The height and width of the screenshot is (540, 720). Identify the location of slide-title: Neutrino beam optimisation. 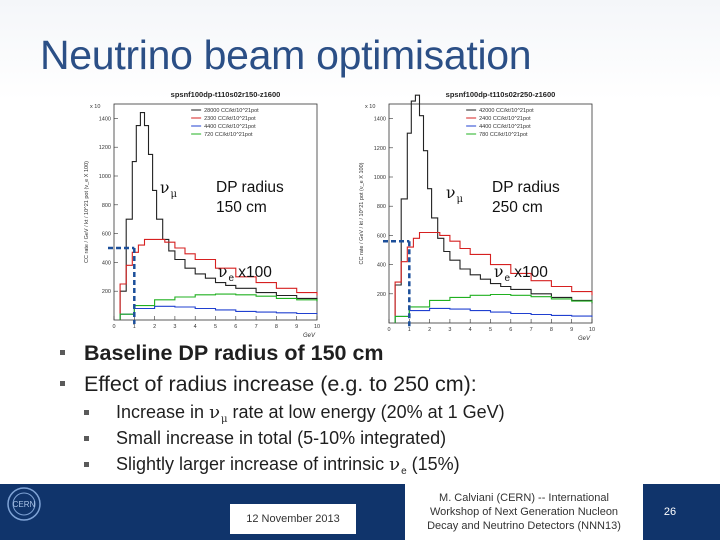
(286, 55).